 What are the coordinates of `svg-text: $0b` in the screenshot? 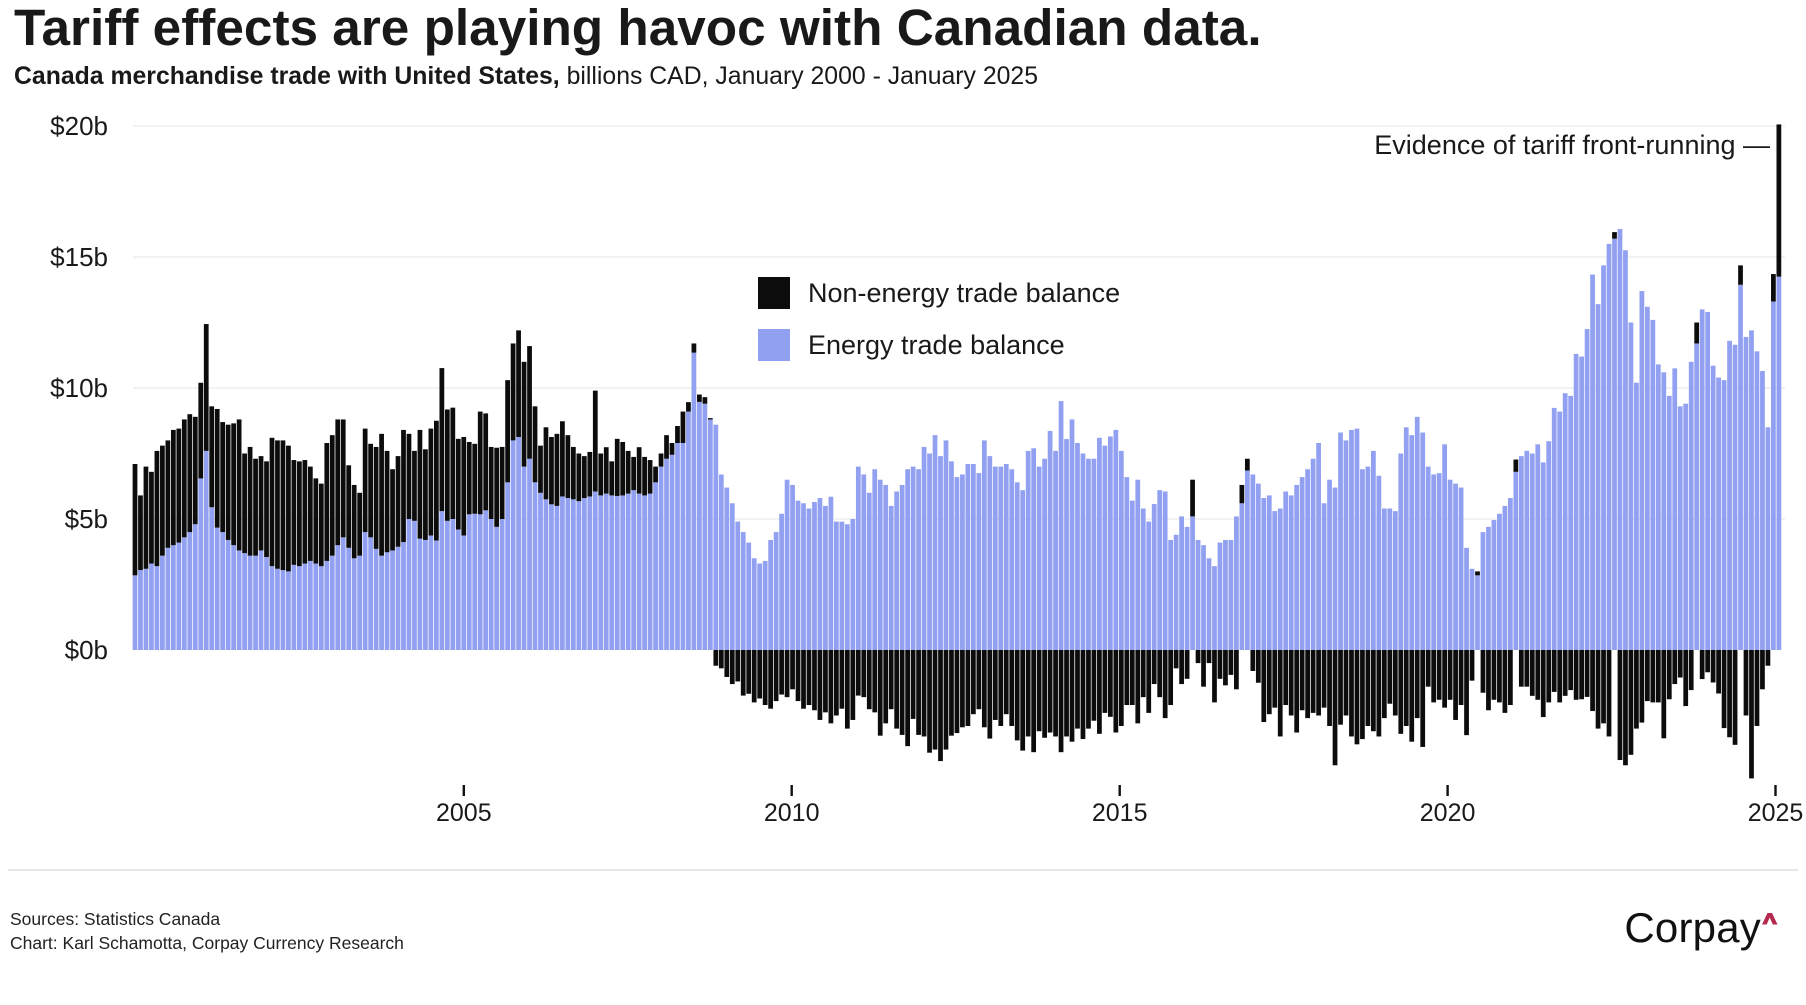 It's located at (86, 650).